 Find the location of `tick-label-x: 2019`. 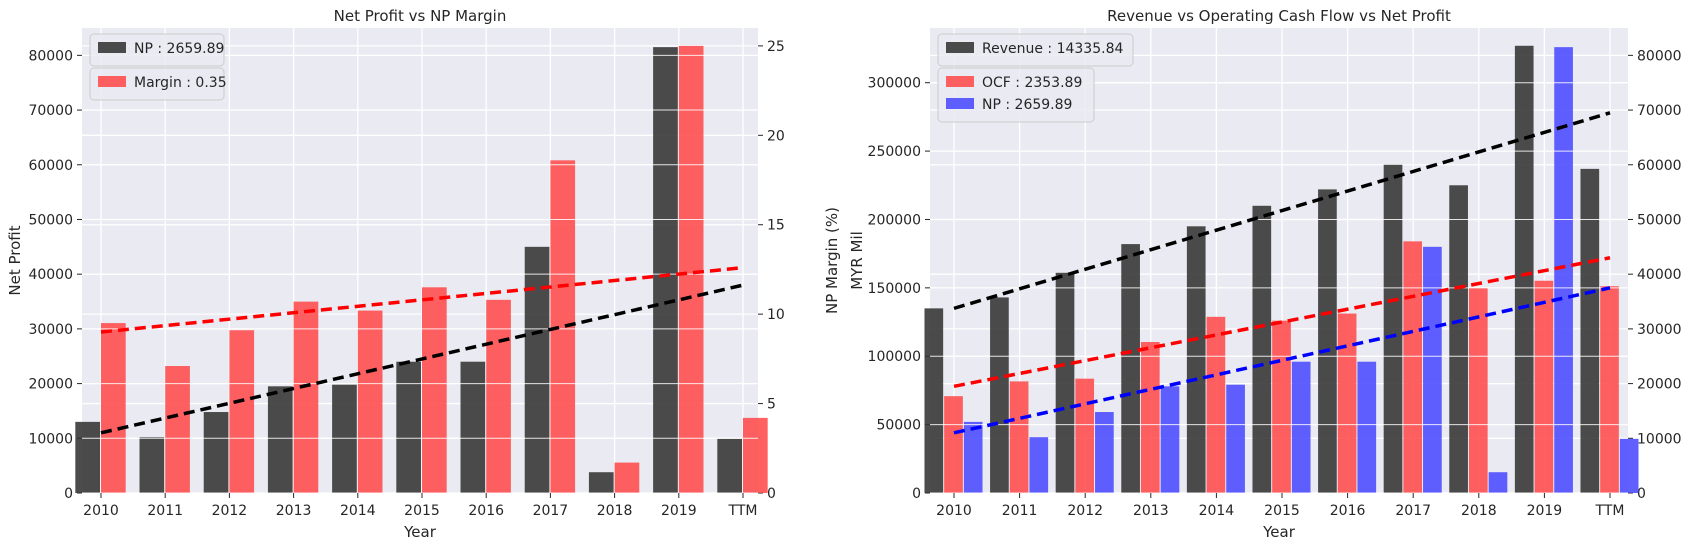

tick-label-x: 2019 is located at coordinates (679, 511).